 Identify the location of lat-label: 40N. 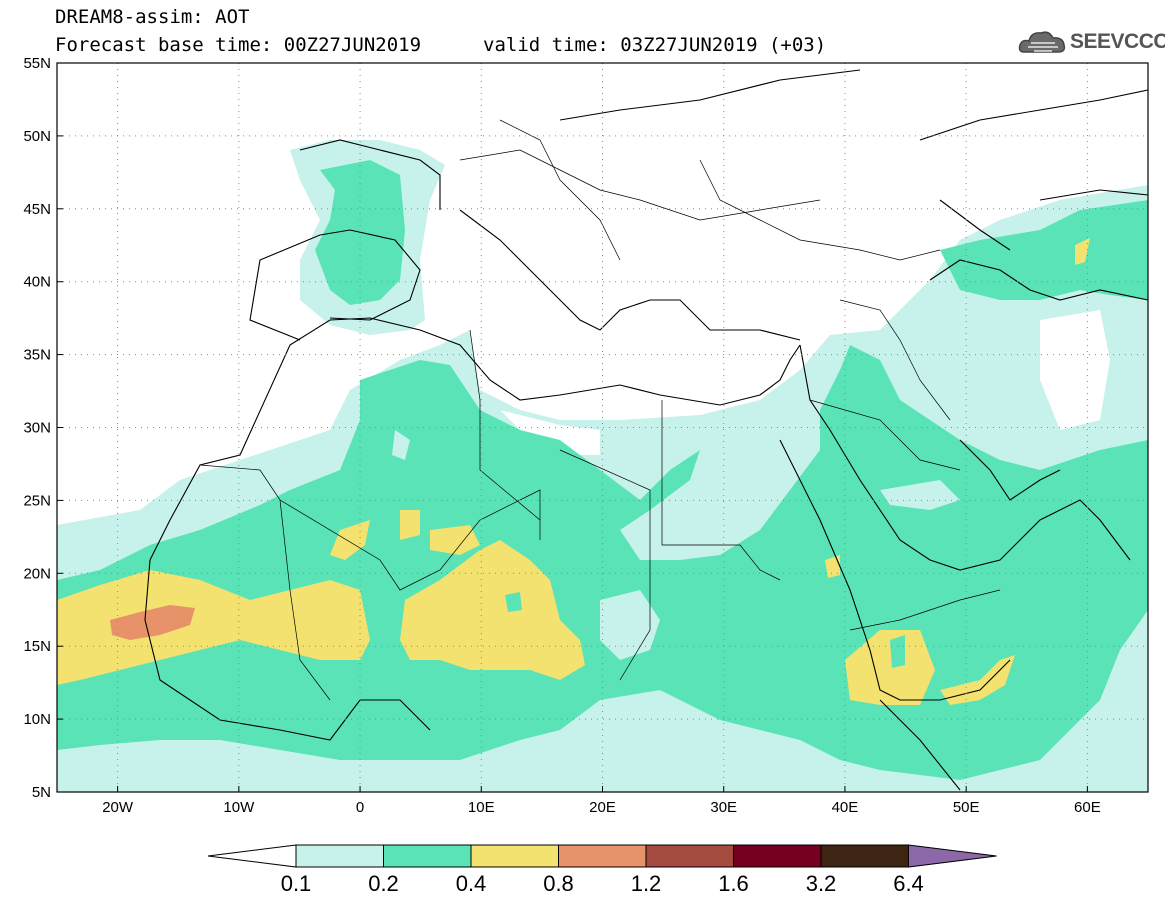
(37, 282).